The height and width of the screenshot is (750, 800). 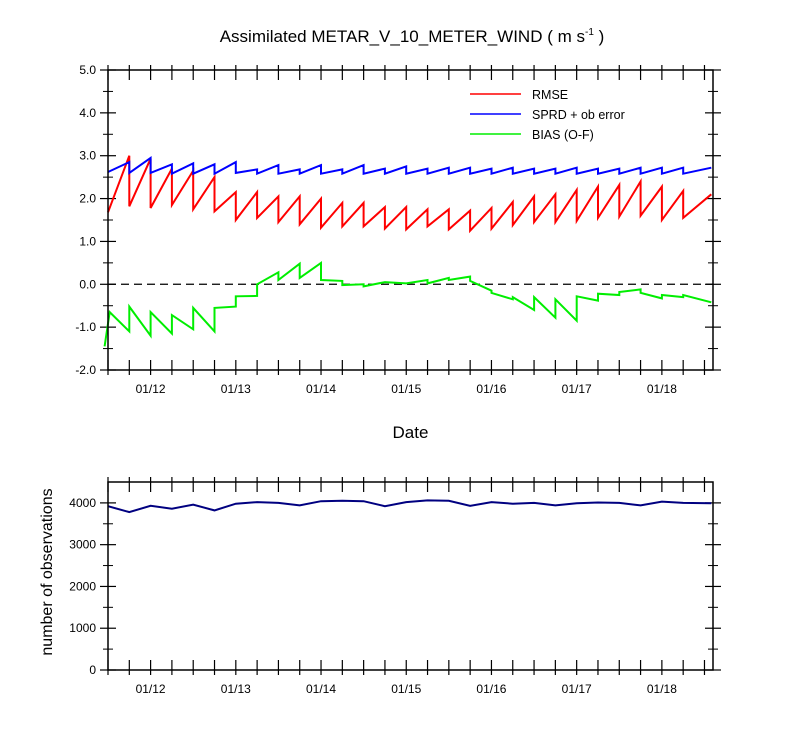 I want to click on bottom-x-tick-label: 01/17, so click(x=577, y=689).